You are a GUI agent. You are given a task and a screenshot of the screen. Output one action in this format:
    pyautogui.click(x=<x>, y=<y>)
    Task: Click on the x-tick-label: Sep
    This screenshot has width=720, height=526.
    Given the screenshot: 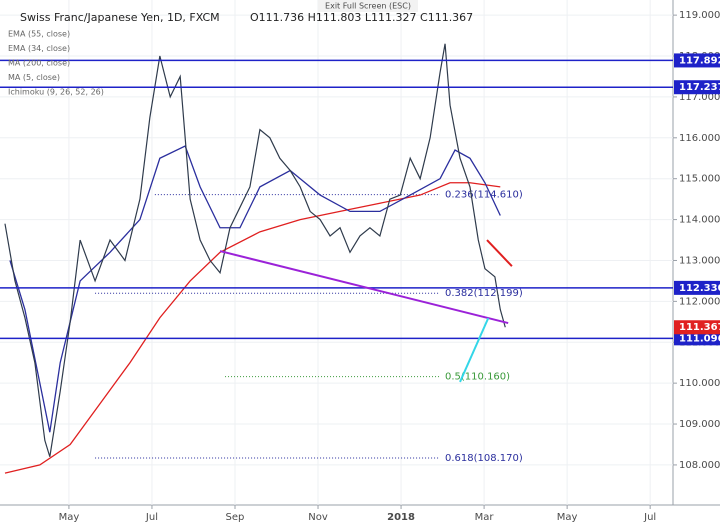 What is the action you would take?
    pyautogui.click(x=235, y=517)
    